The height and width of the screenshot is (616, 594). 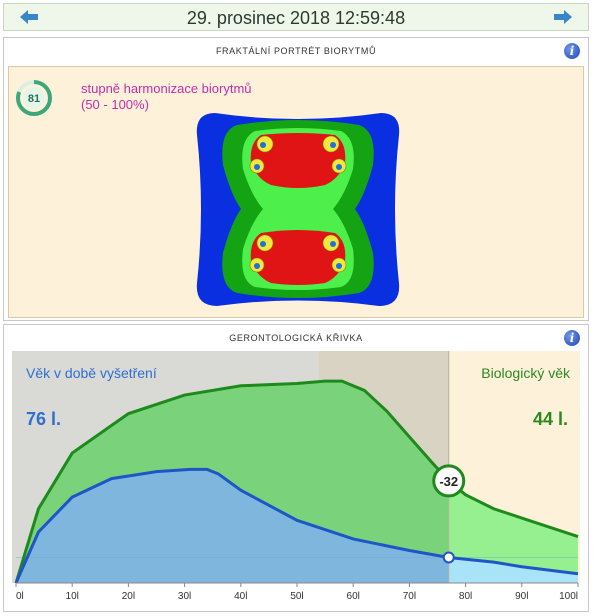 I want to click on chronological-area-future, so click(x=513, y=570).